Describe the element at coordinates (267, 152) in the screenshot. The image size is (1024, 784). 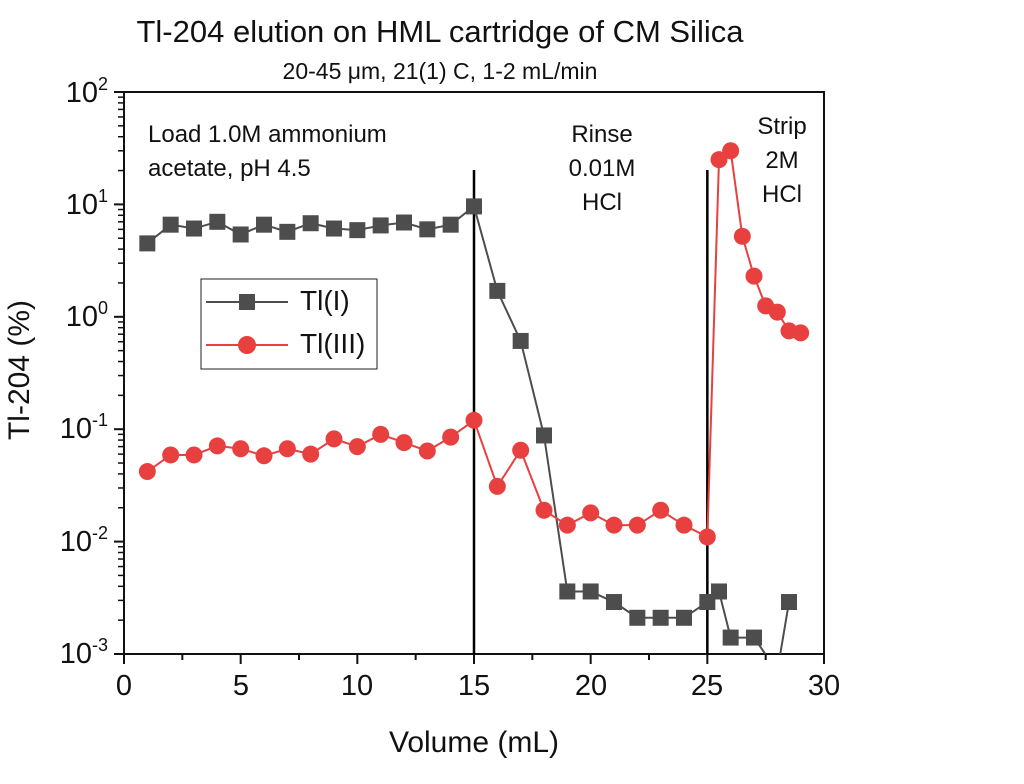
I see `annotation-load: Load 1.0M ammonium acetate, pH 4.5` at that location.